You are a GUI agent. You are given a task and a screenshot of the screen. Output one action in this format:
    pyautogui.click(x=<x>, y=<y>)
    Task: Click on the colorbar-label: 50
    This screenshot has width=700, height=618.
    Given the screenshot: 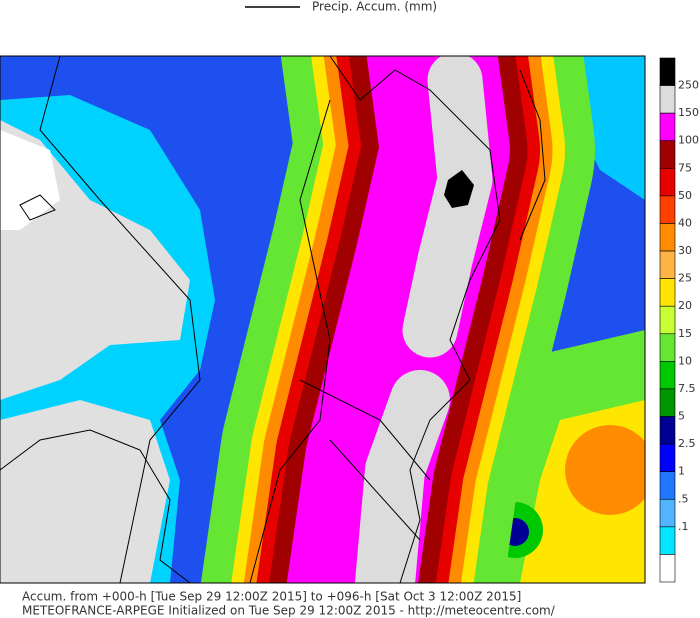 What is the action you would take?
    pyautogui.click(x=685, y=195)
    